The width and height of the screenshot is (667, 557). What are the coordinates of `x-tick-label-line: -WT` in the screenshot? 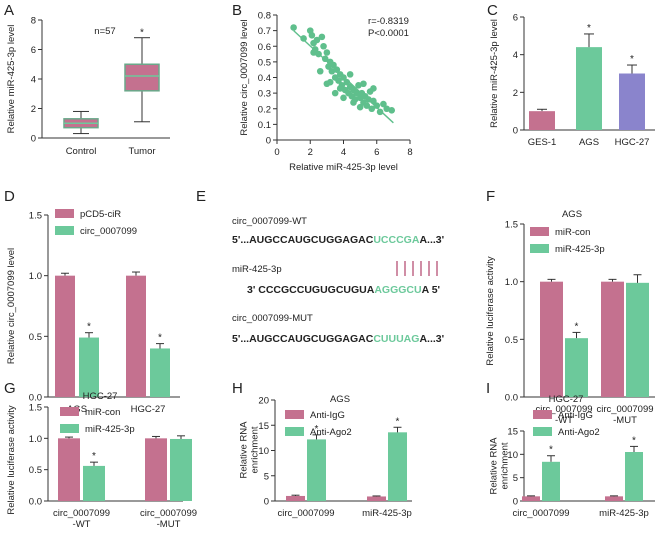 It's located at (564, 420).